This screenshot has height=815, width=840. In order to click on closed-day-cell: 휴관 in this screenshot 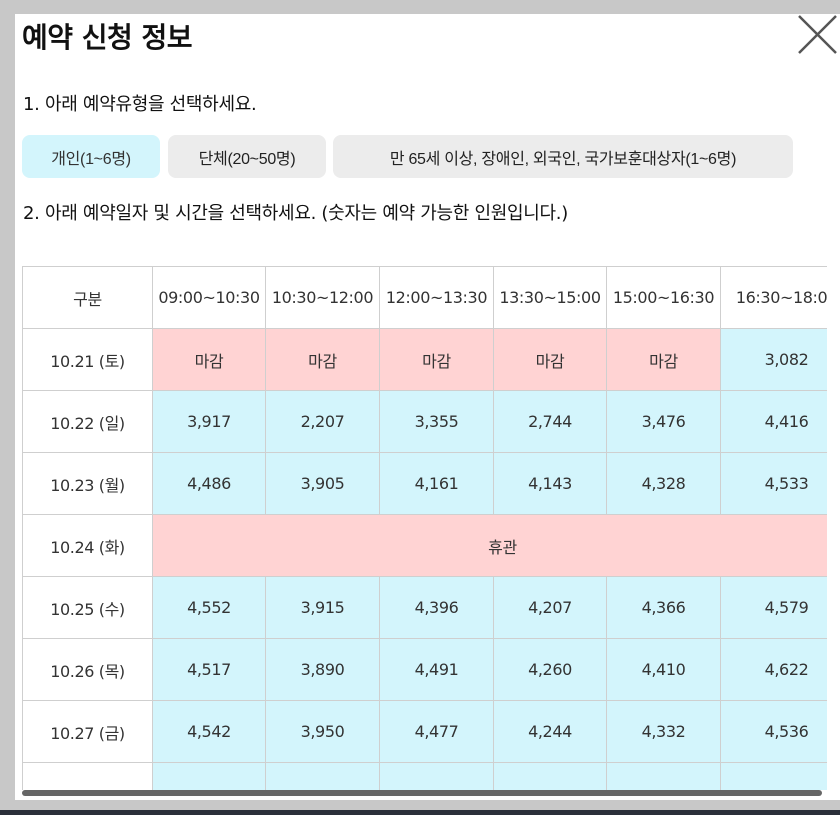, I will do `click(489, 545)`.